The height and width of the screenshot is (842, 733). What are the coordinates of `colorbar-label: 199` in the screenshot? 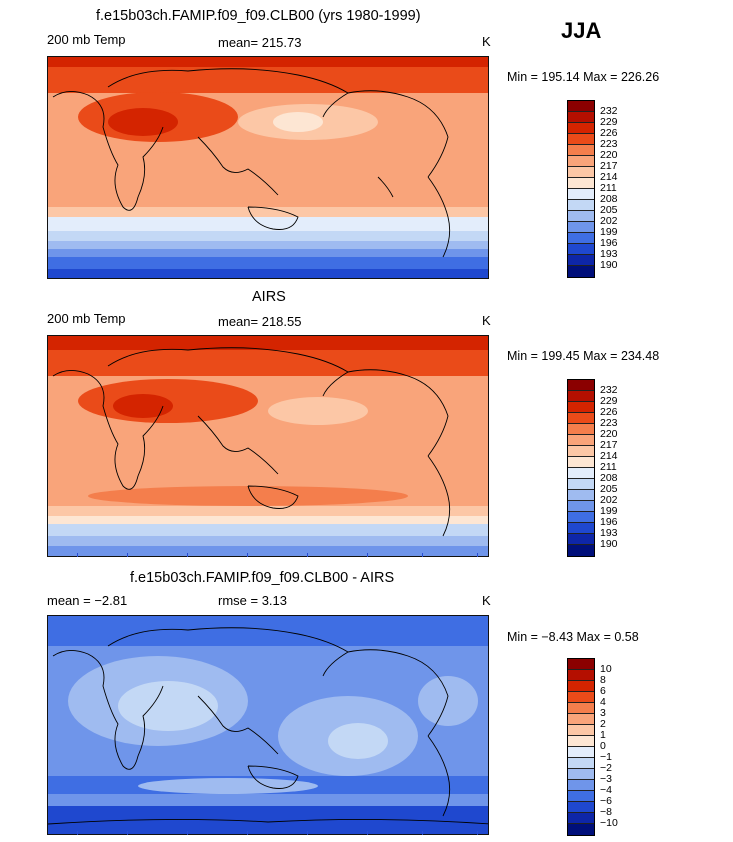 It's located at (609, 232).